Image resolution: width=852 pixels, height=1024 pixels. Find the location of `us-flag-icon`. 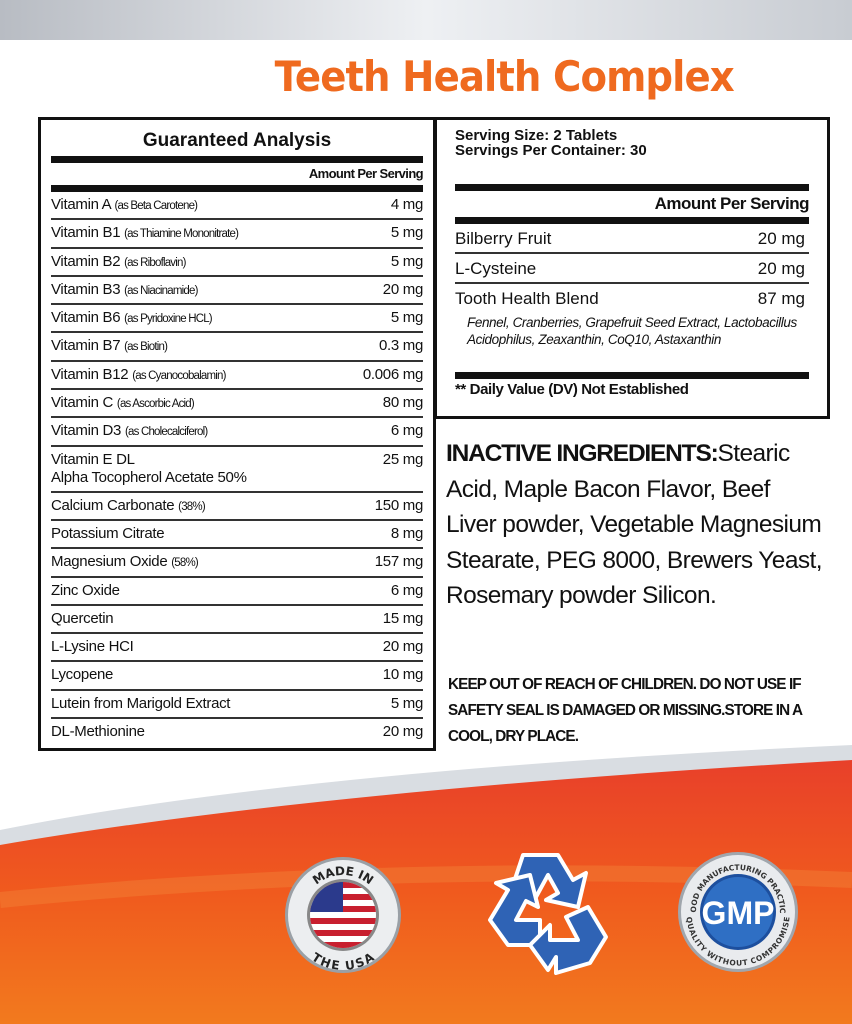

us-flag-icon is located at coordinates (343, 915).